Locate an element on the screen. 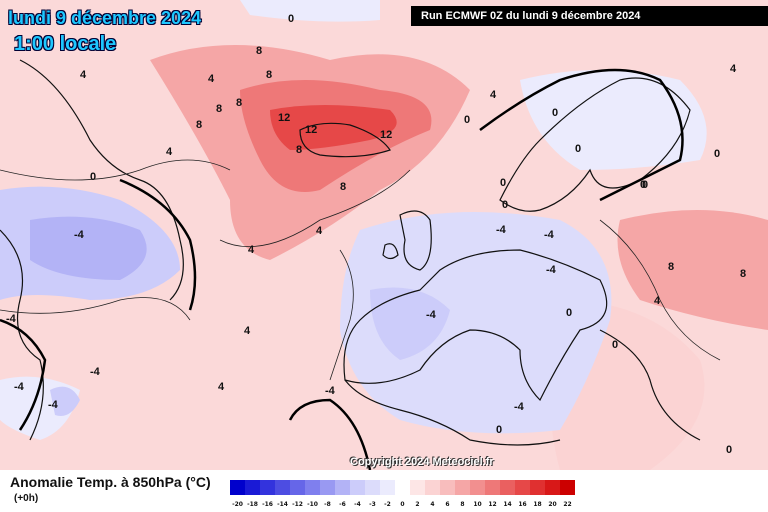 The width and height of the screenshot is (768, 512). europe-coast is located at coordinates (475, 325).